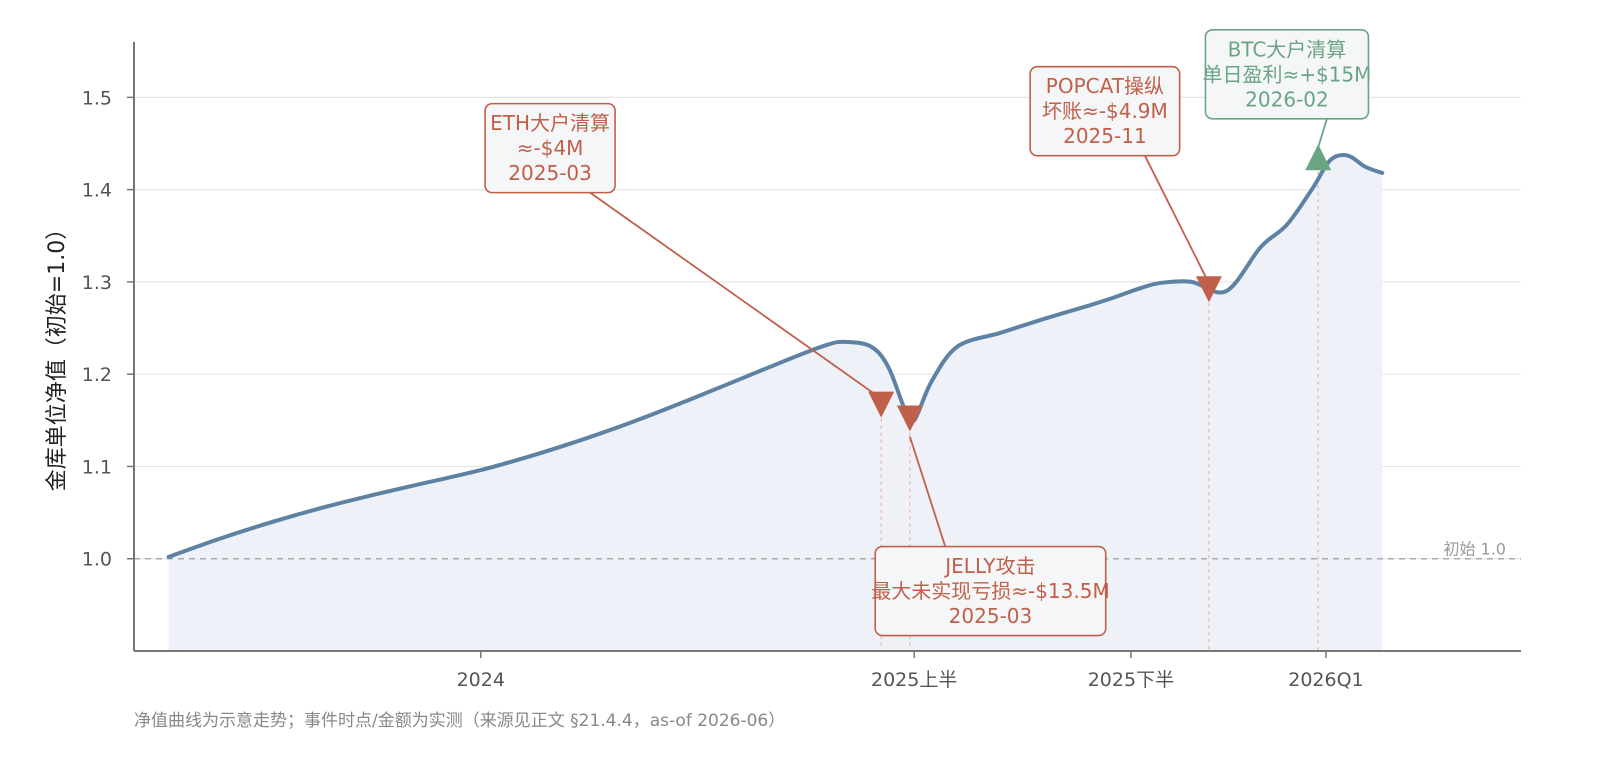  What do you see at coordinates (97, 283) in the screenshot?
I see `y-tick-label: 1.3` at bounding box center [97, 283].